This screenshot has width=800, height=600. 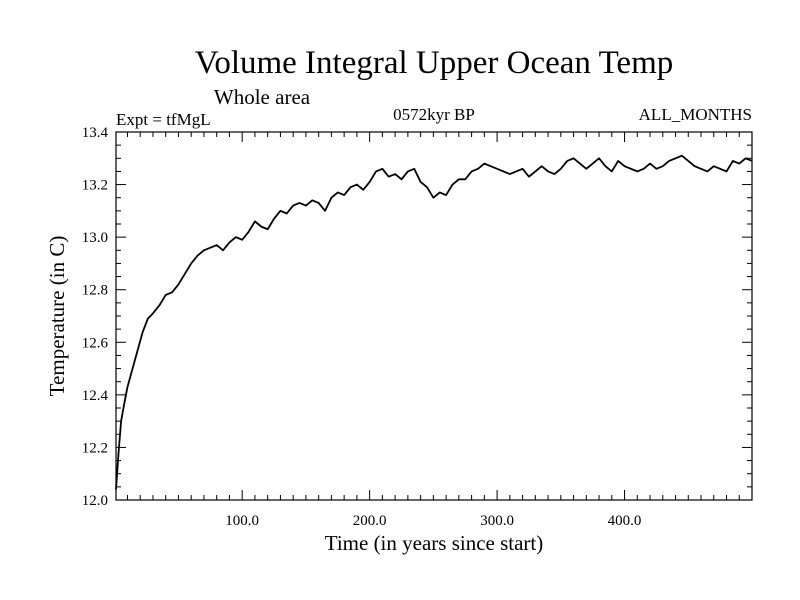 What do you see at coordinates (262, 97) in the screenshot?
I see `chart-subtitle: Whole area` at bounding box center [262, 97].